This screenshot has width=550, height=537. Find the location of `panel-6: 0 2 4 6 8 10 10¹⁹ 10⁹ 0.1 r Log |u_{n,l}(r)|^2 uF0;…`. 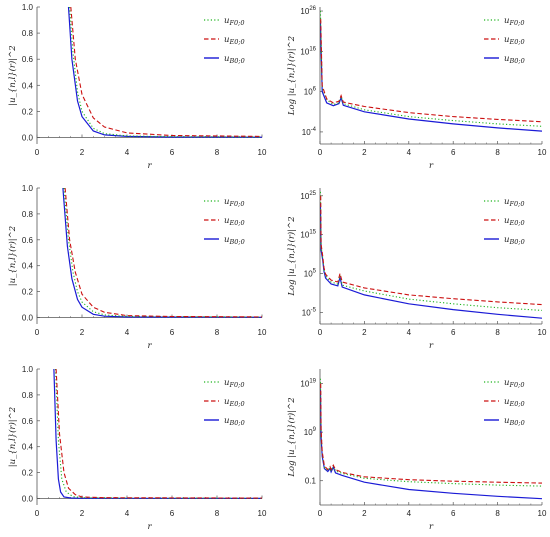

panel-6: 0 2 4 6 8 10 10¹⁹ 10⁹ 0.1 r Log |u_{n,l}(r)|^2 uF0;… is located at coordinates (416, 450).